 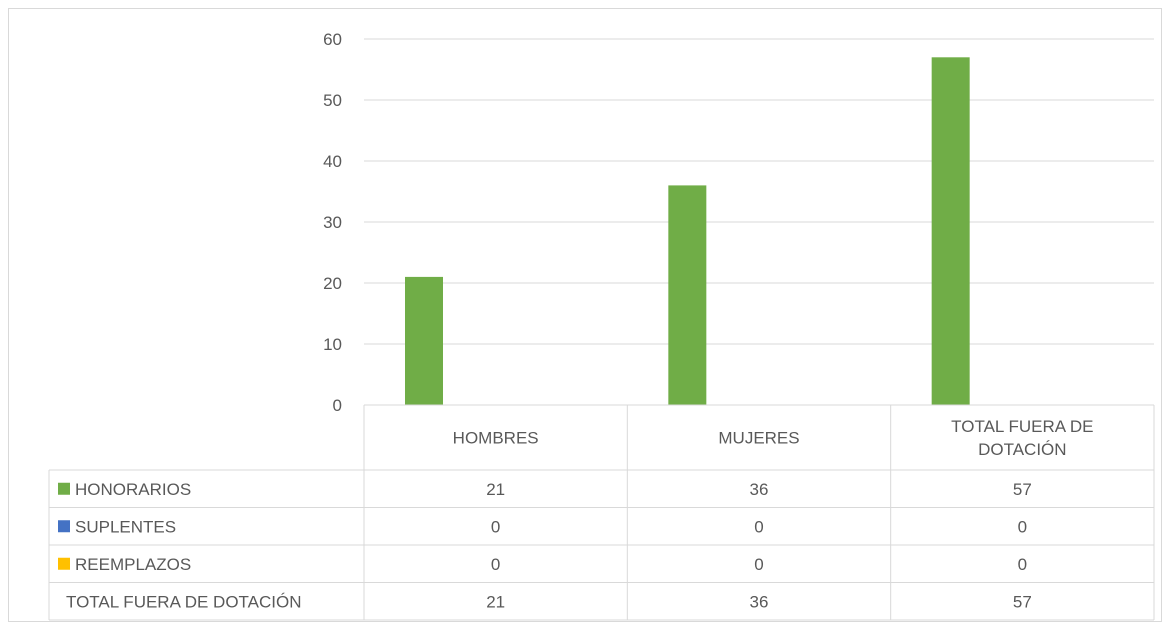 What do you see at coordinates (759, 489) in the screenshot?
I see `data-label: 36` at bounding box center [759, 489].